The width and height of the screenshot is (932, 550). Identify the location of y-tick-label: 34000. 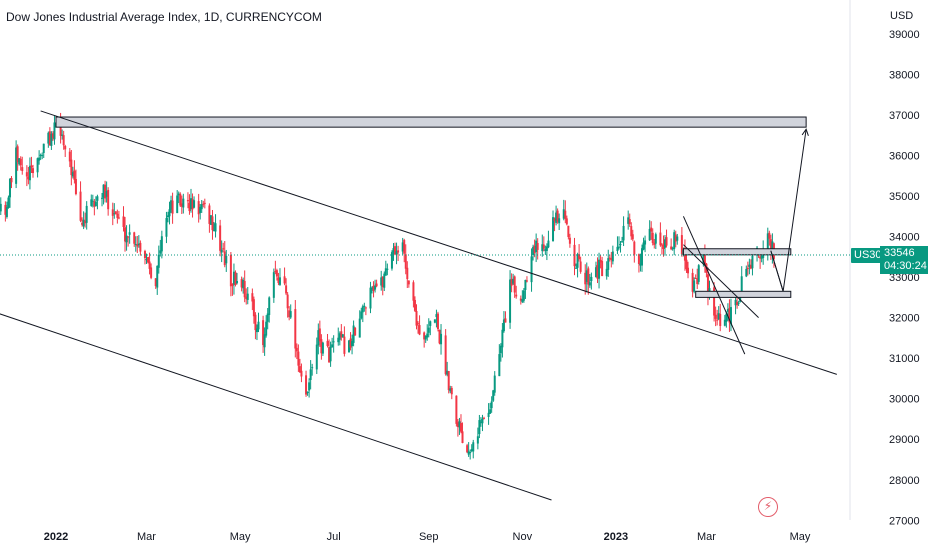
(904, 238).